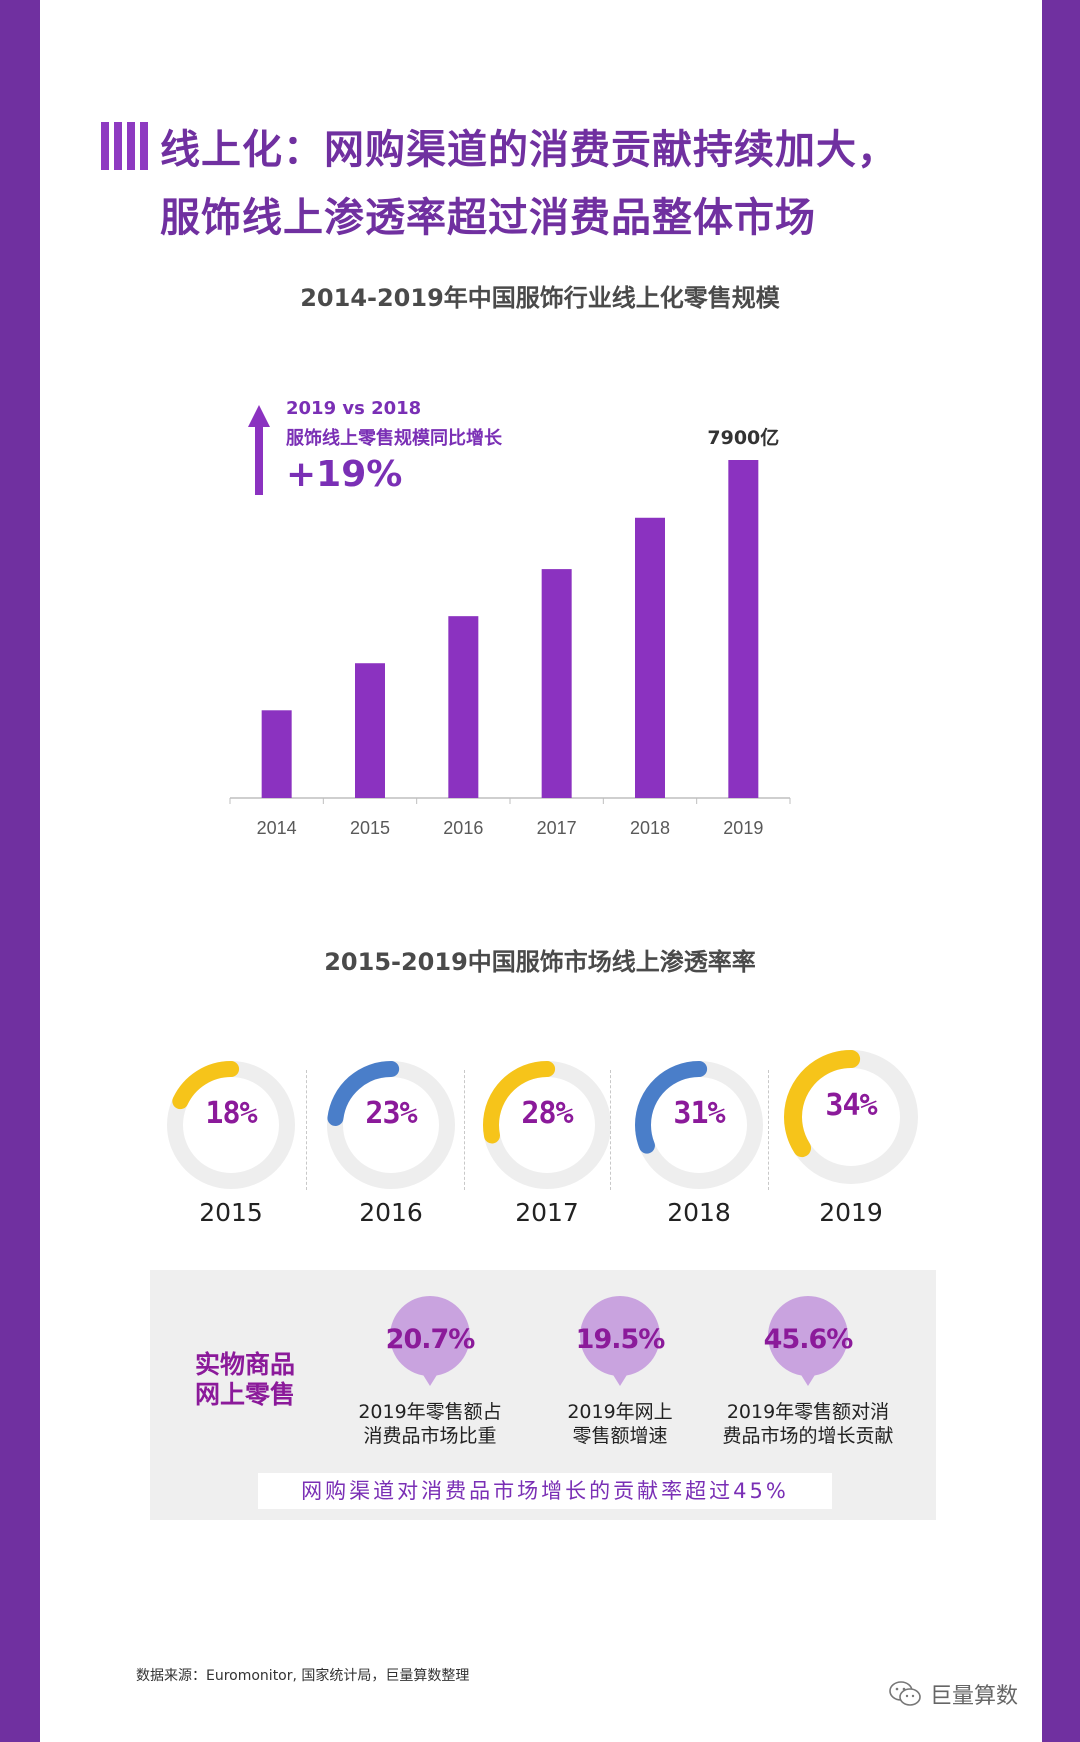 This screenshot has width=1080, height=1742. I want to click on penetration-donut-row: 18% 2015 23% 2016 28% 2017 31% 2018, so click(540, 1145).